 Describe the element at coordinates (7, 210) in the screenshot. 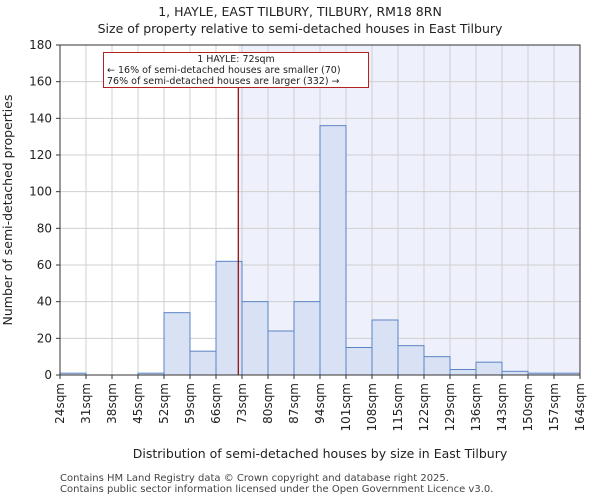

I see `y-axis-label: Number of semi-detached properties` at that location.